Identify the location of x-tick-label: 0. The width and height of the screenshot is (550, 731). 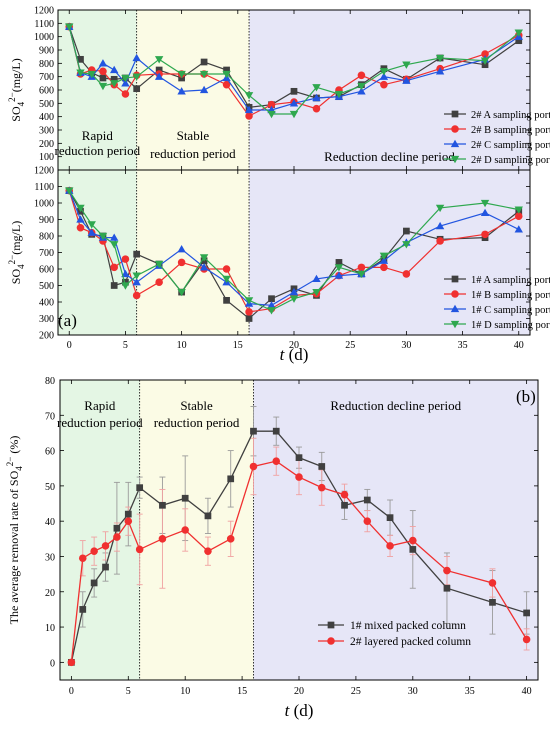
(71, 691).